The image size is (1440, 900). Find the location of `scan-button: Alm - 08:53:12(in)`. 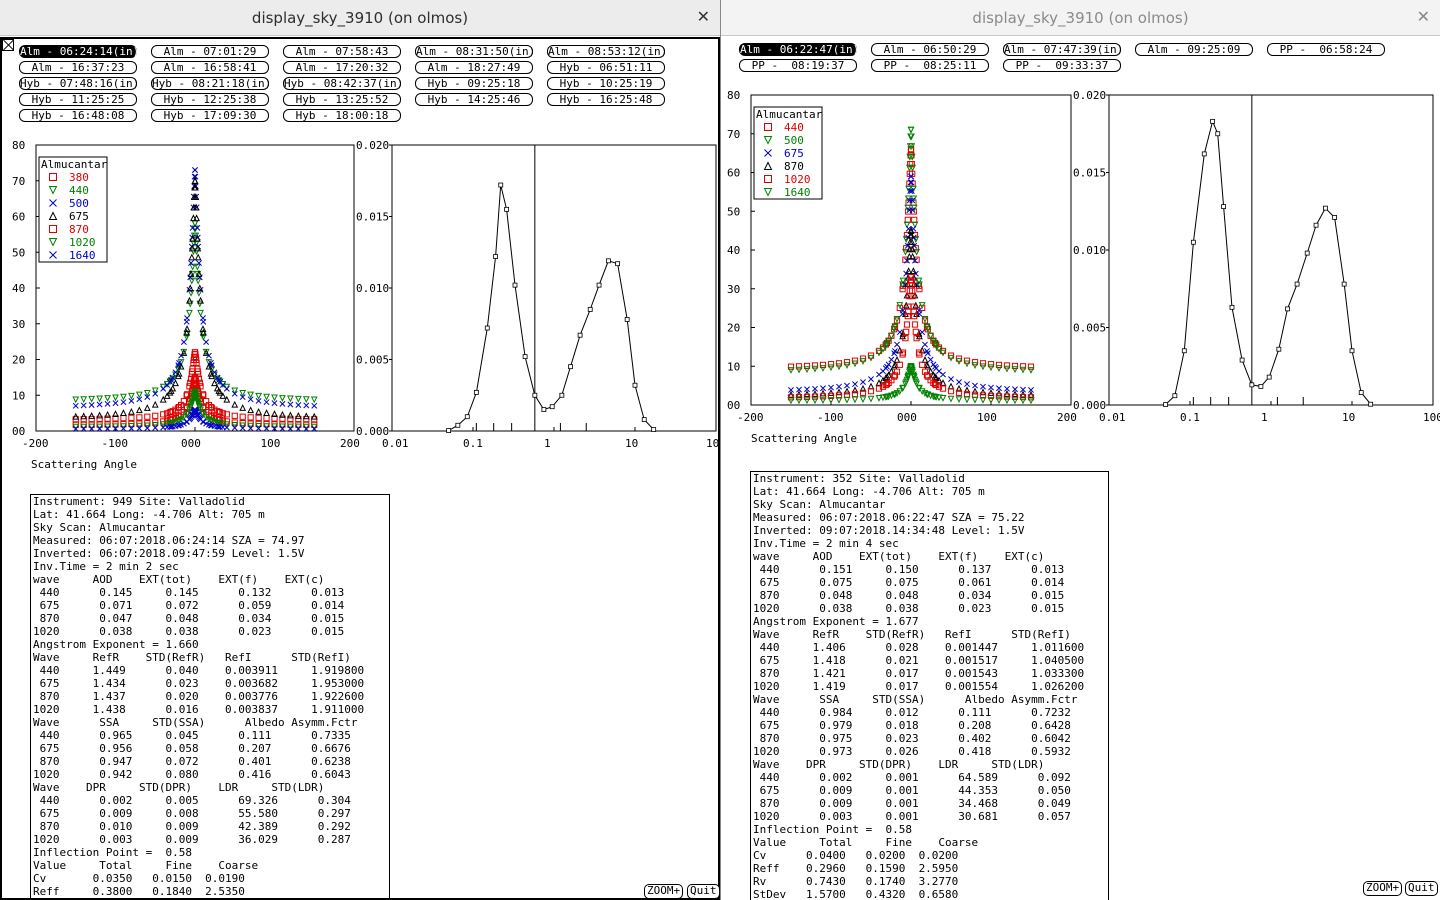

scan-button: Alm - 08:53:12(in) is located at coordinates (607, 51).